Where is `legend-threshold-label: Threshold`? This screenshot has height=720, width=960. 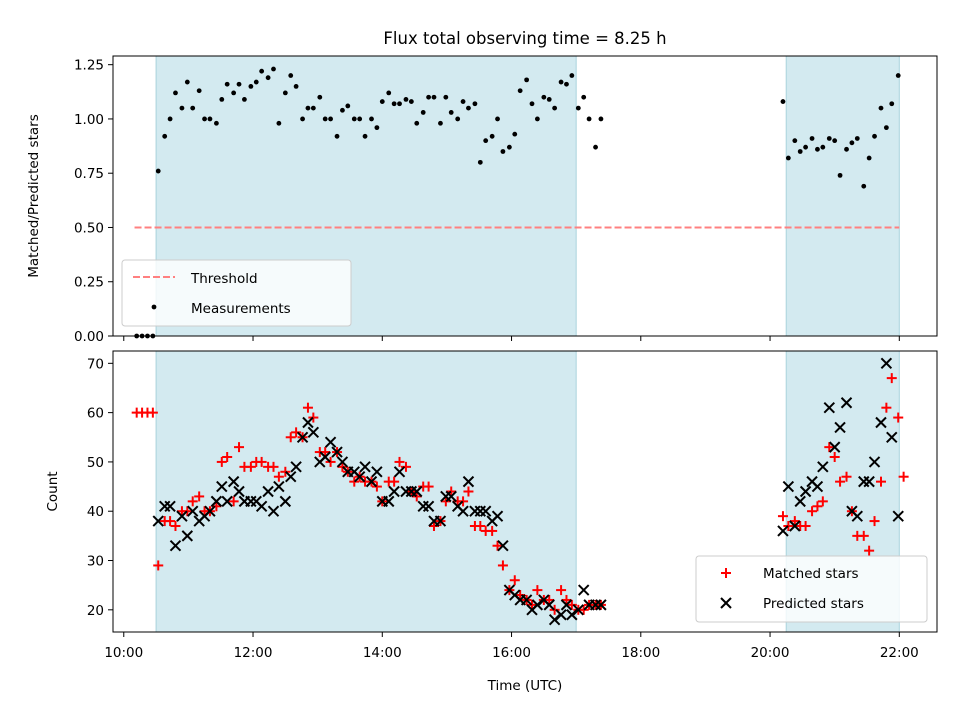
legend-threshold-label: Threshold is located at coordinates (224, 279).